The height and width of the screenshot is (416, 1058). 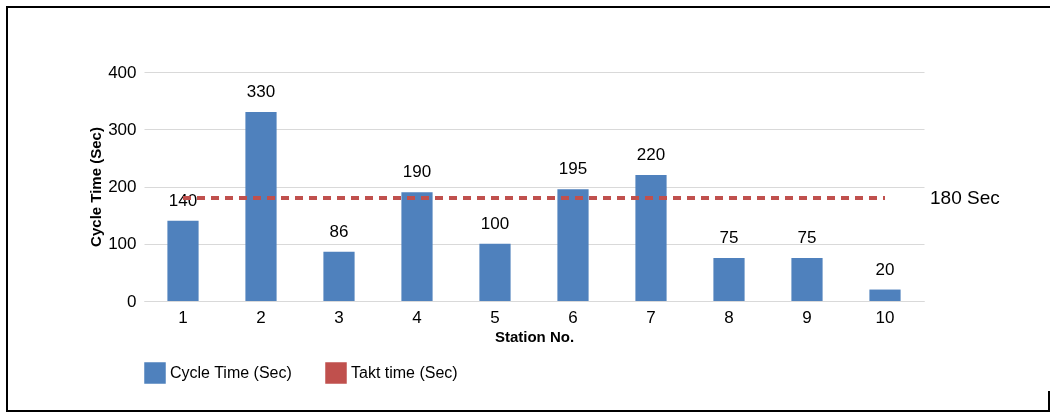 What do you see at coordinates (573, 169) in the screenshot?
I see `data-label: 195` at bounding box center [573, 169].